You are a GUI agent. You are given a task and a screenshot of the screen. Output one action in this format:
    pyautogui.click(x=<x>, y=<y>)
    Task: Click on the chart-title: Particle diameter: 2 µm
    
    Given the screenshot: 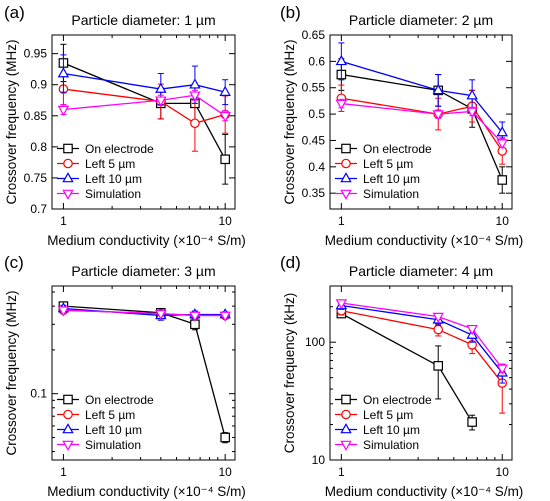 What is the action you would take?
    pyautogui.click(x=421, y=20)
    